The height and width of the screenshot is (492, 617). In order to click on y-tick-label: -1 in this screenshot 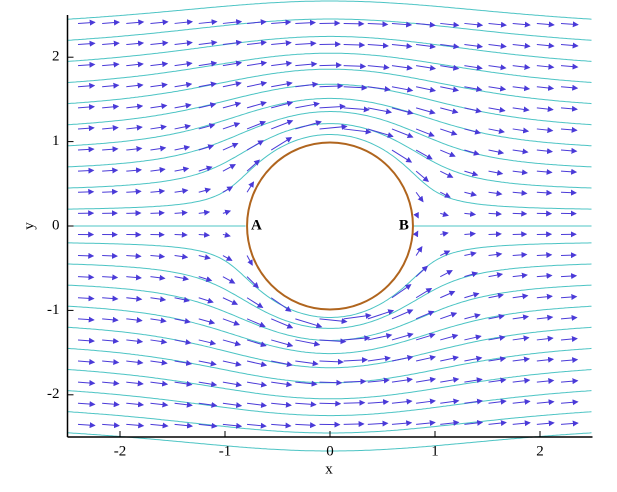, I will do `click(53, 310)`.